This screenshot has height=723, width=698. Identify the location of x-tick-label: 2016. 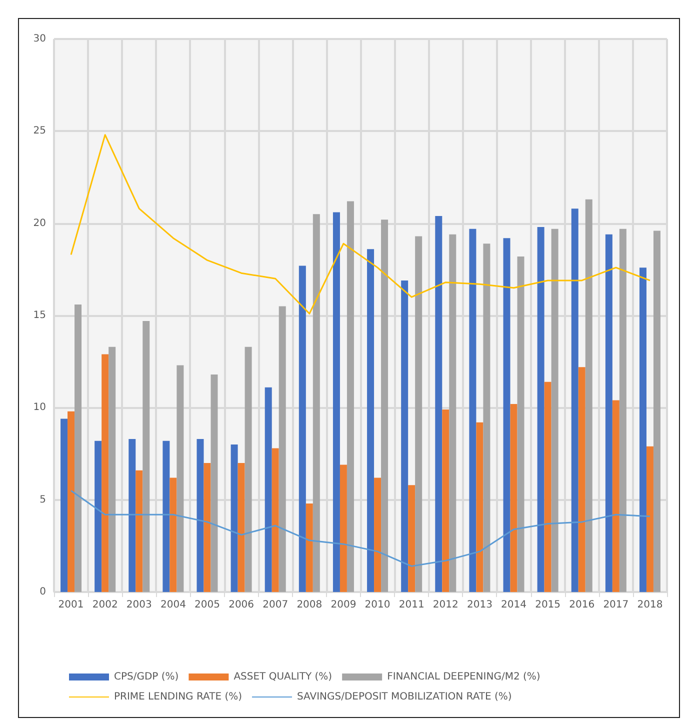
(582, 605).